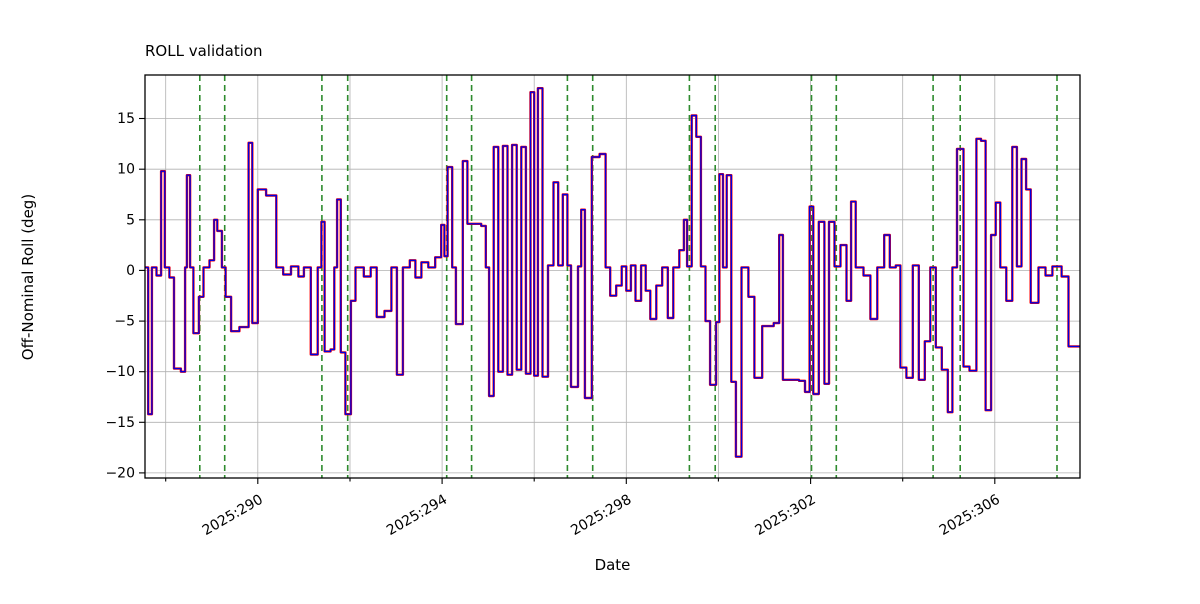 The width and height of the screenshot is (1200, 604). What do you see at coordinates (120, 423) in the screenshot?
I see `y-tick-label: −15` at bounding box center [120, 423].